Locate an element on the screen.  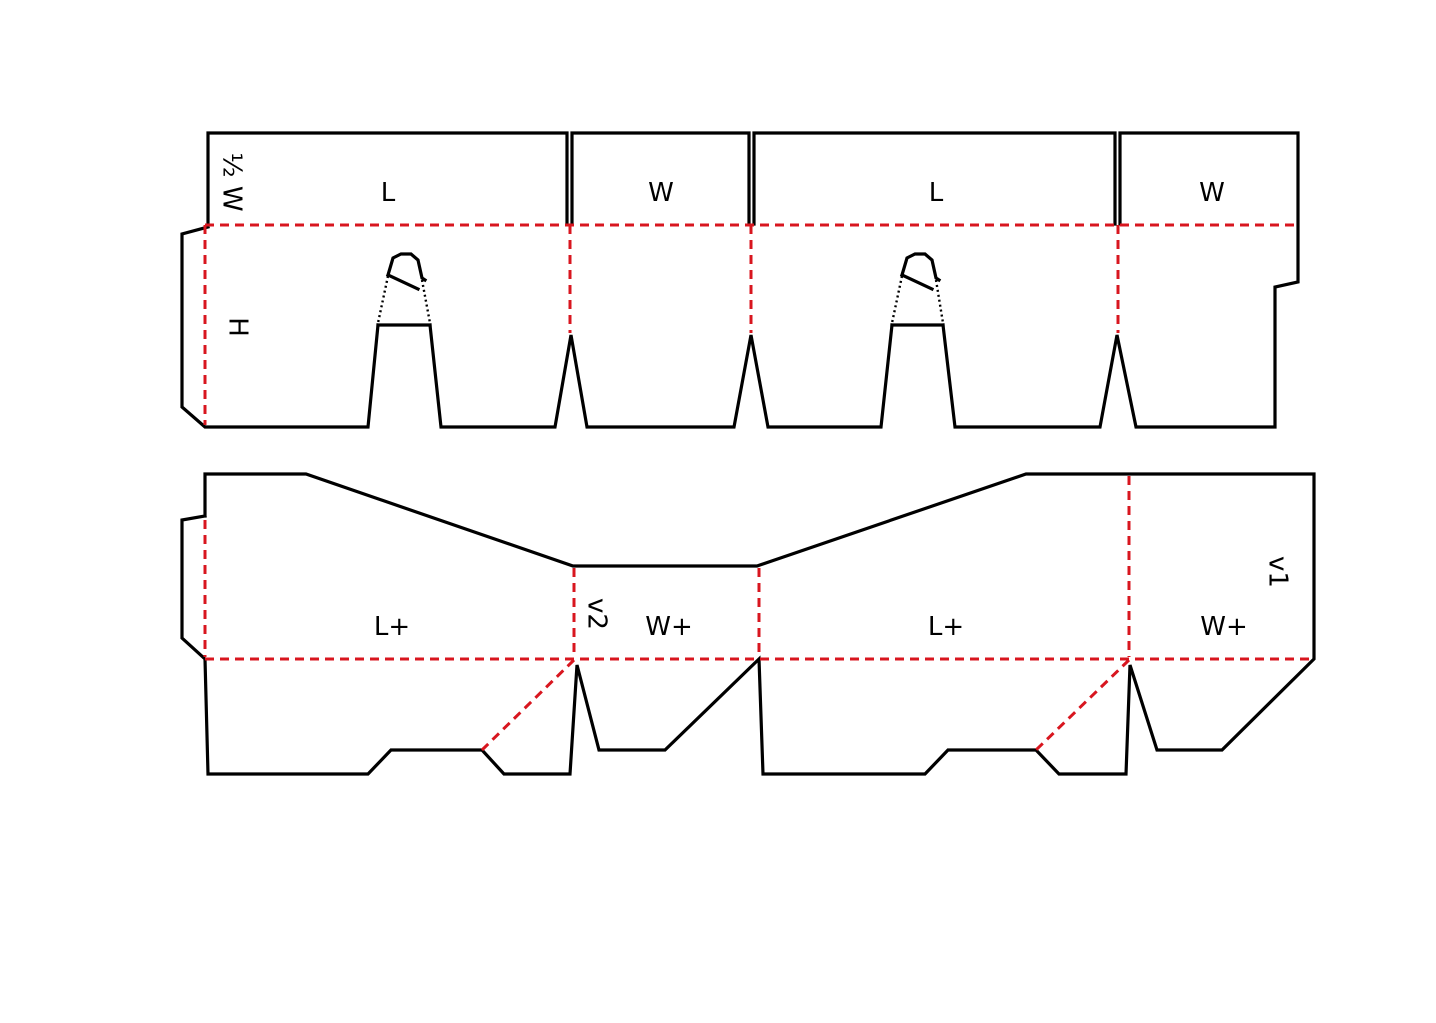
wplus-label-2: W+ is located at coordinates (1224, 627).